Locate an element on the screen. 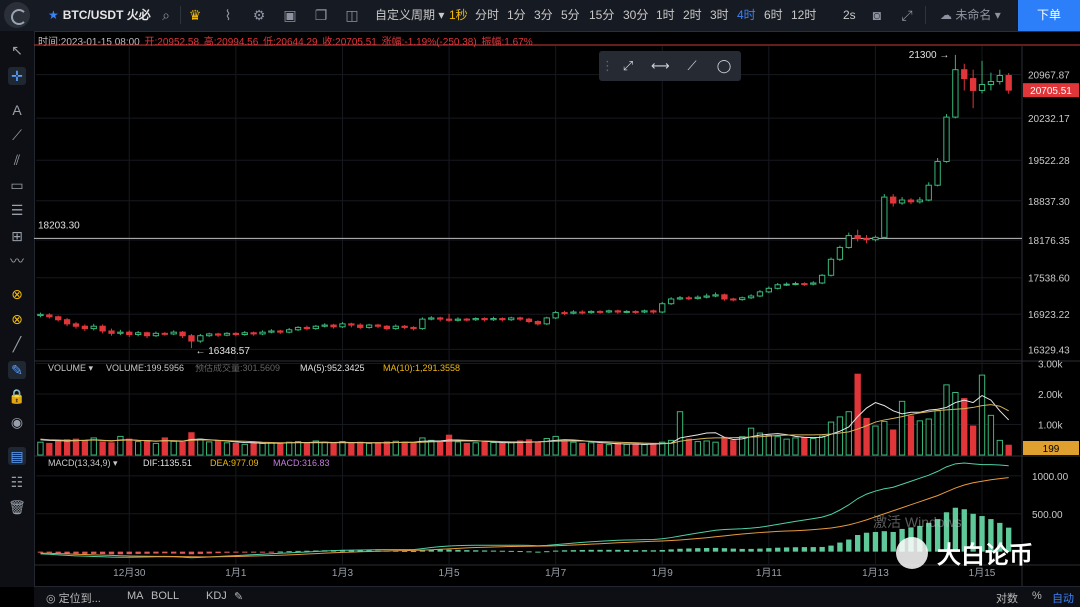 The height and width of the screenshot is (607, 1080). period-12: 12时 is located at coordinates (804, 15).